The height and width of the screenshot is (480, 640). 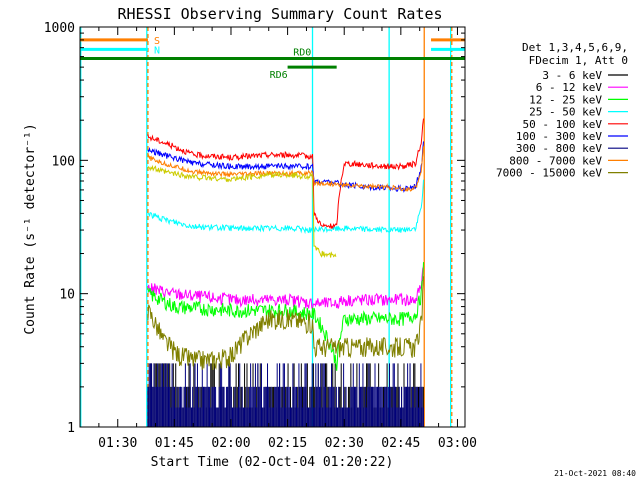 I want to click on legend-label: 12 - 25 keV, so click(x=565, y=99).